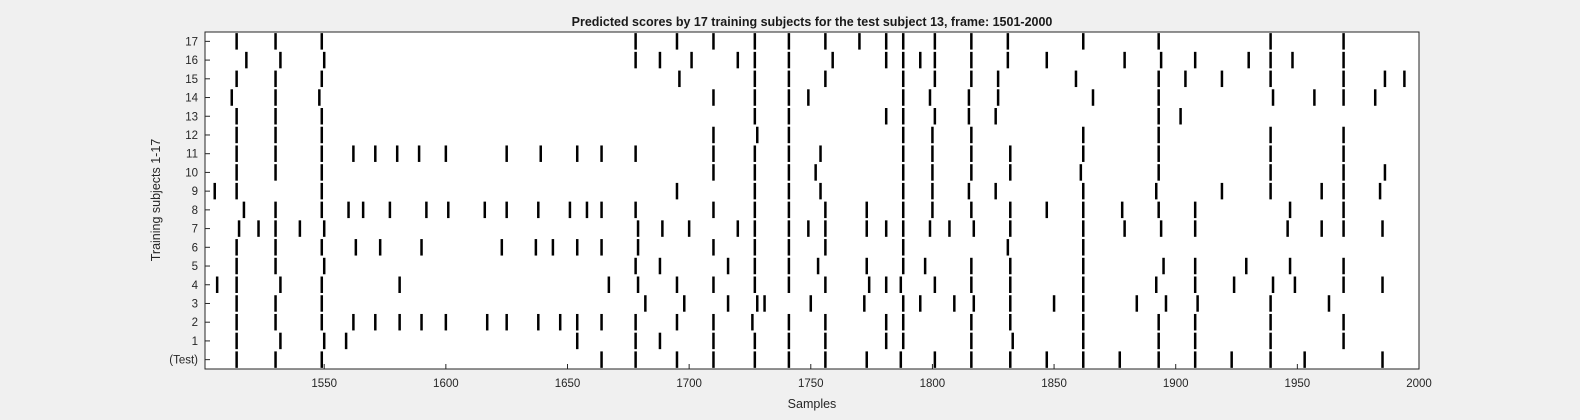 This screenshot has height=420, width=1580. Describe the element at coordinates (195, 304) in the screenshot. I see `y-tick-label: 3` at that location.